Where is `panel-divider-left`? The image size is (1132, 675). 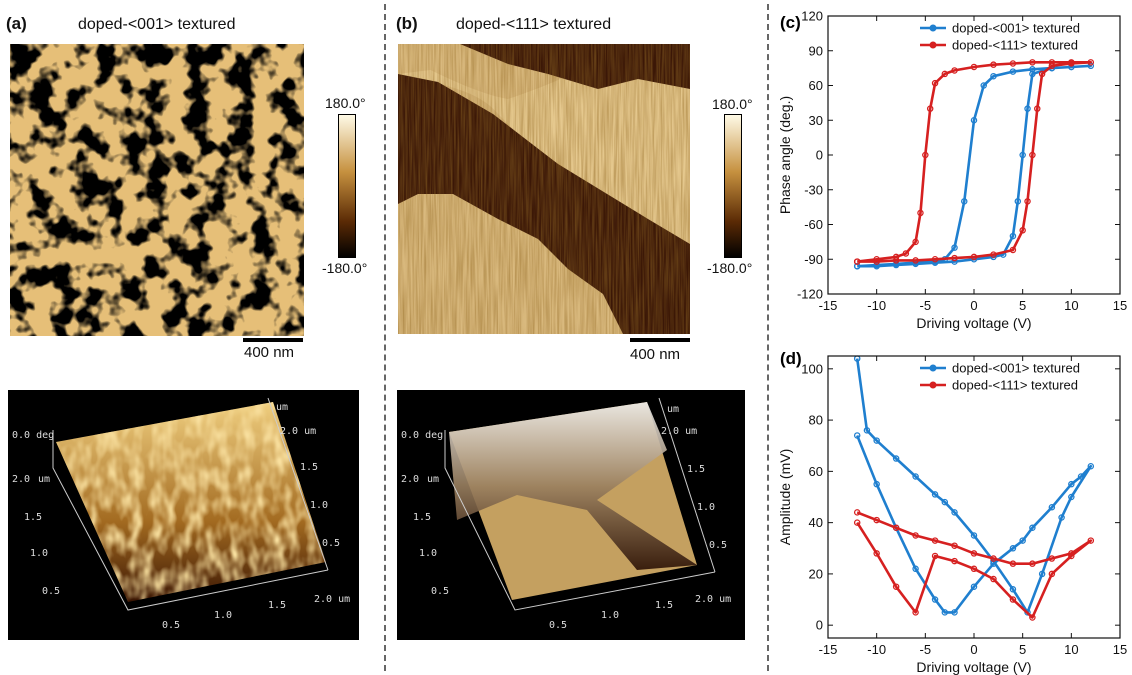 panel-divider-left is located at coordinates (385, 337).